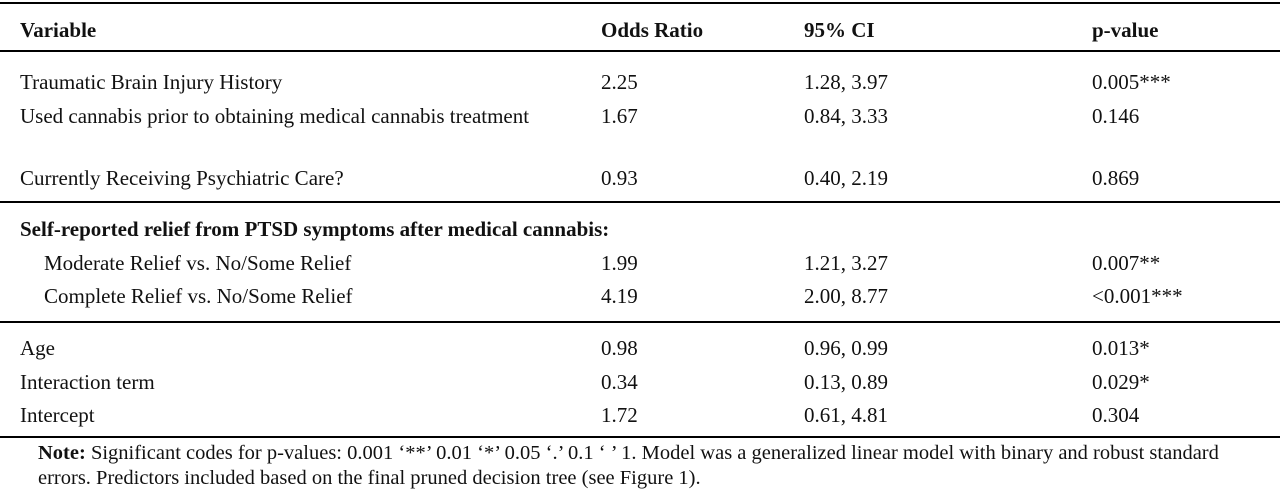  What do you see at coordinates (846, 116) in the screenshot?
I see `row-prior-cannabis-ci: 0.84, 3.33` at bounding box center [846, 116].